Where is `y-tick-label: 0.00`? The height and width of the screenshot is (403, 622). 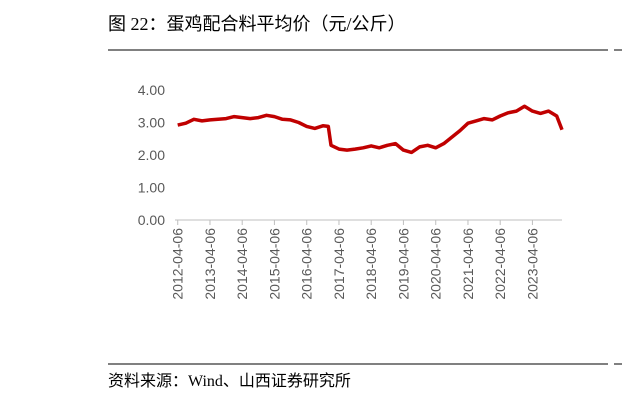
y-tick-label: 0.00 is located at coordinates (151, 220).